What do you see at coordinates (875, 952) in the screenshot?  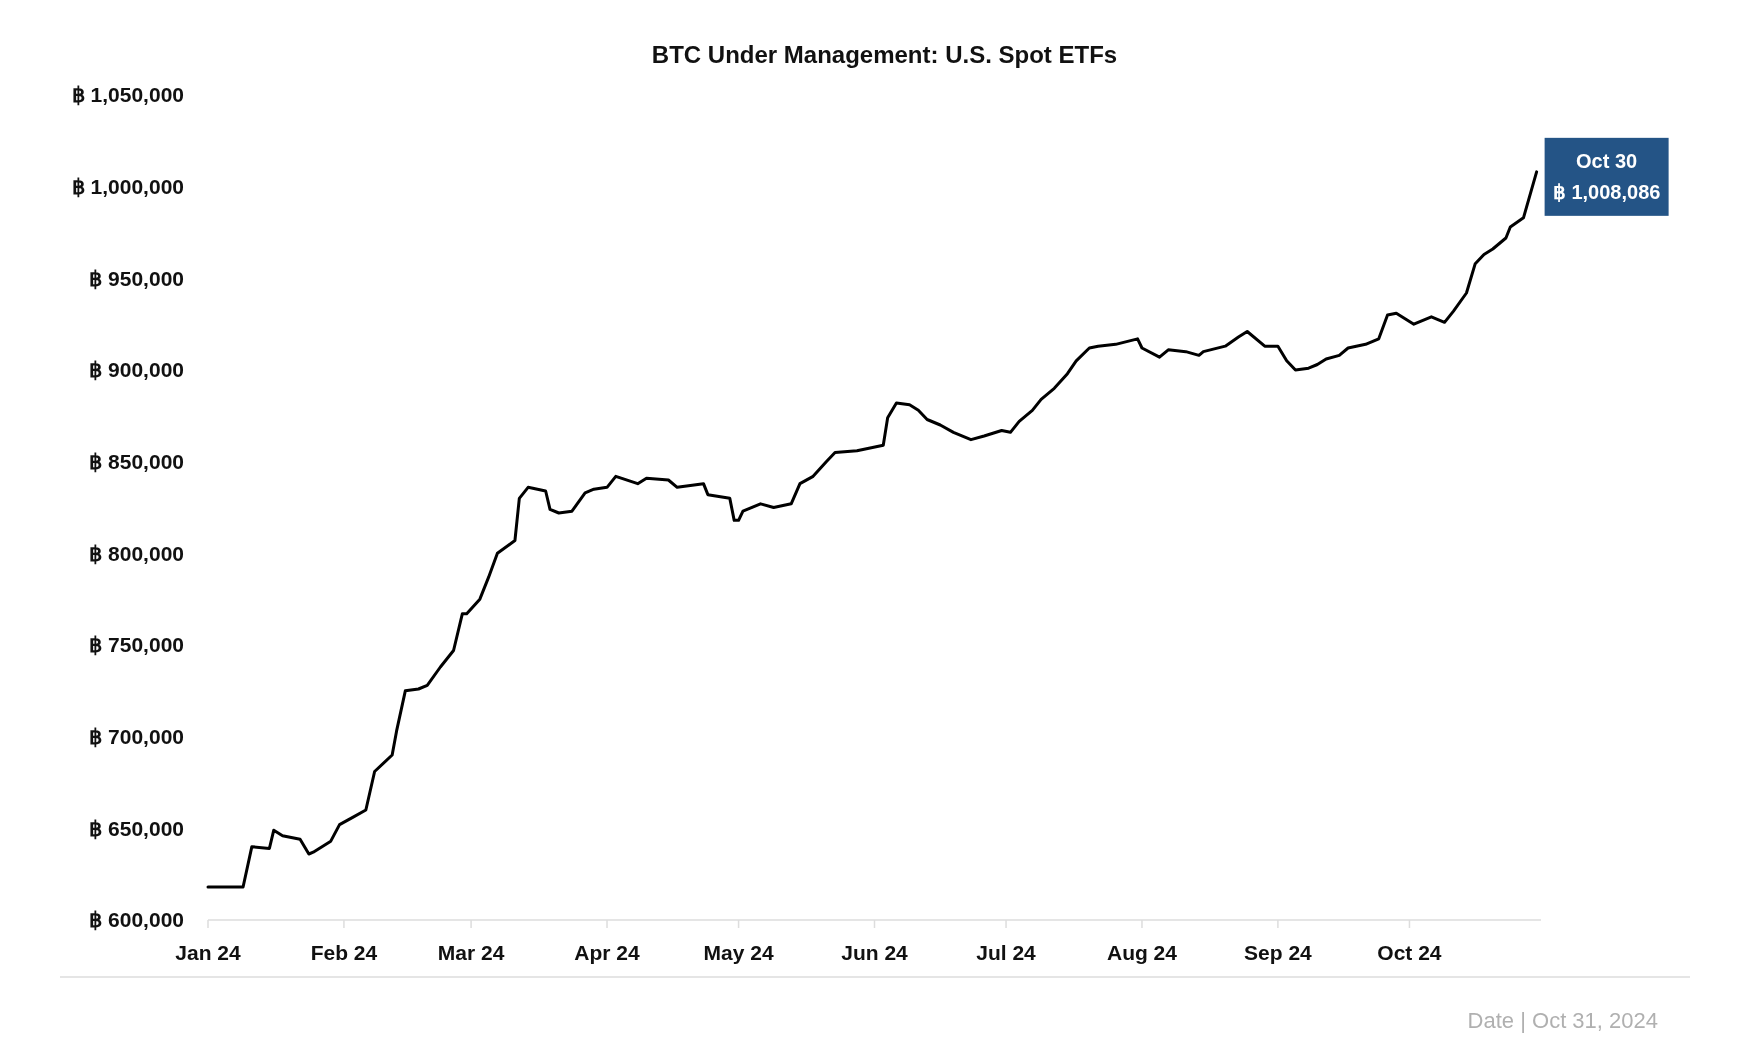 I see `x-tick-label: Jun 24` at bounding box center [875, 952].